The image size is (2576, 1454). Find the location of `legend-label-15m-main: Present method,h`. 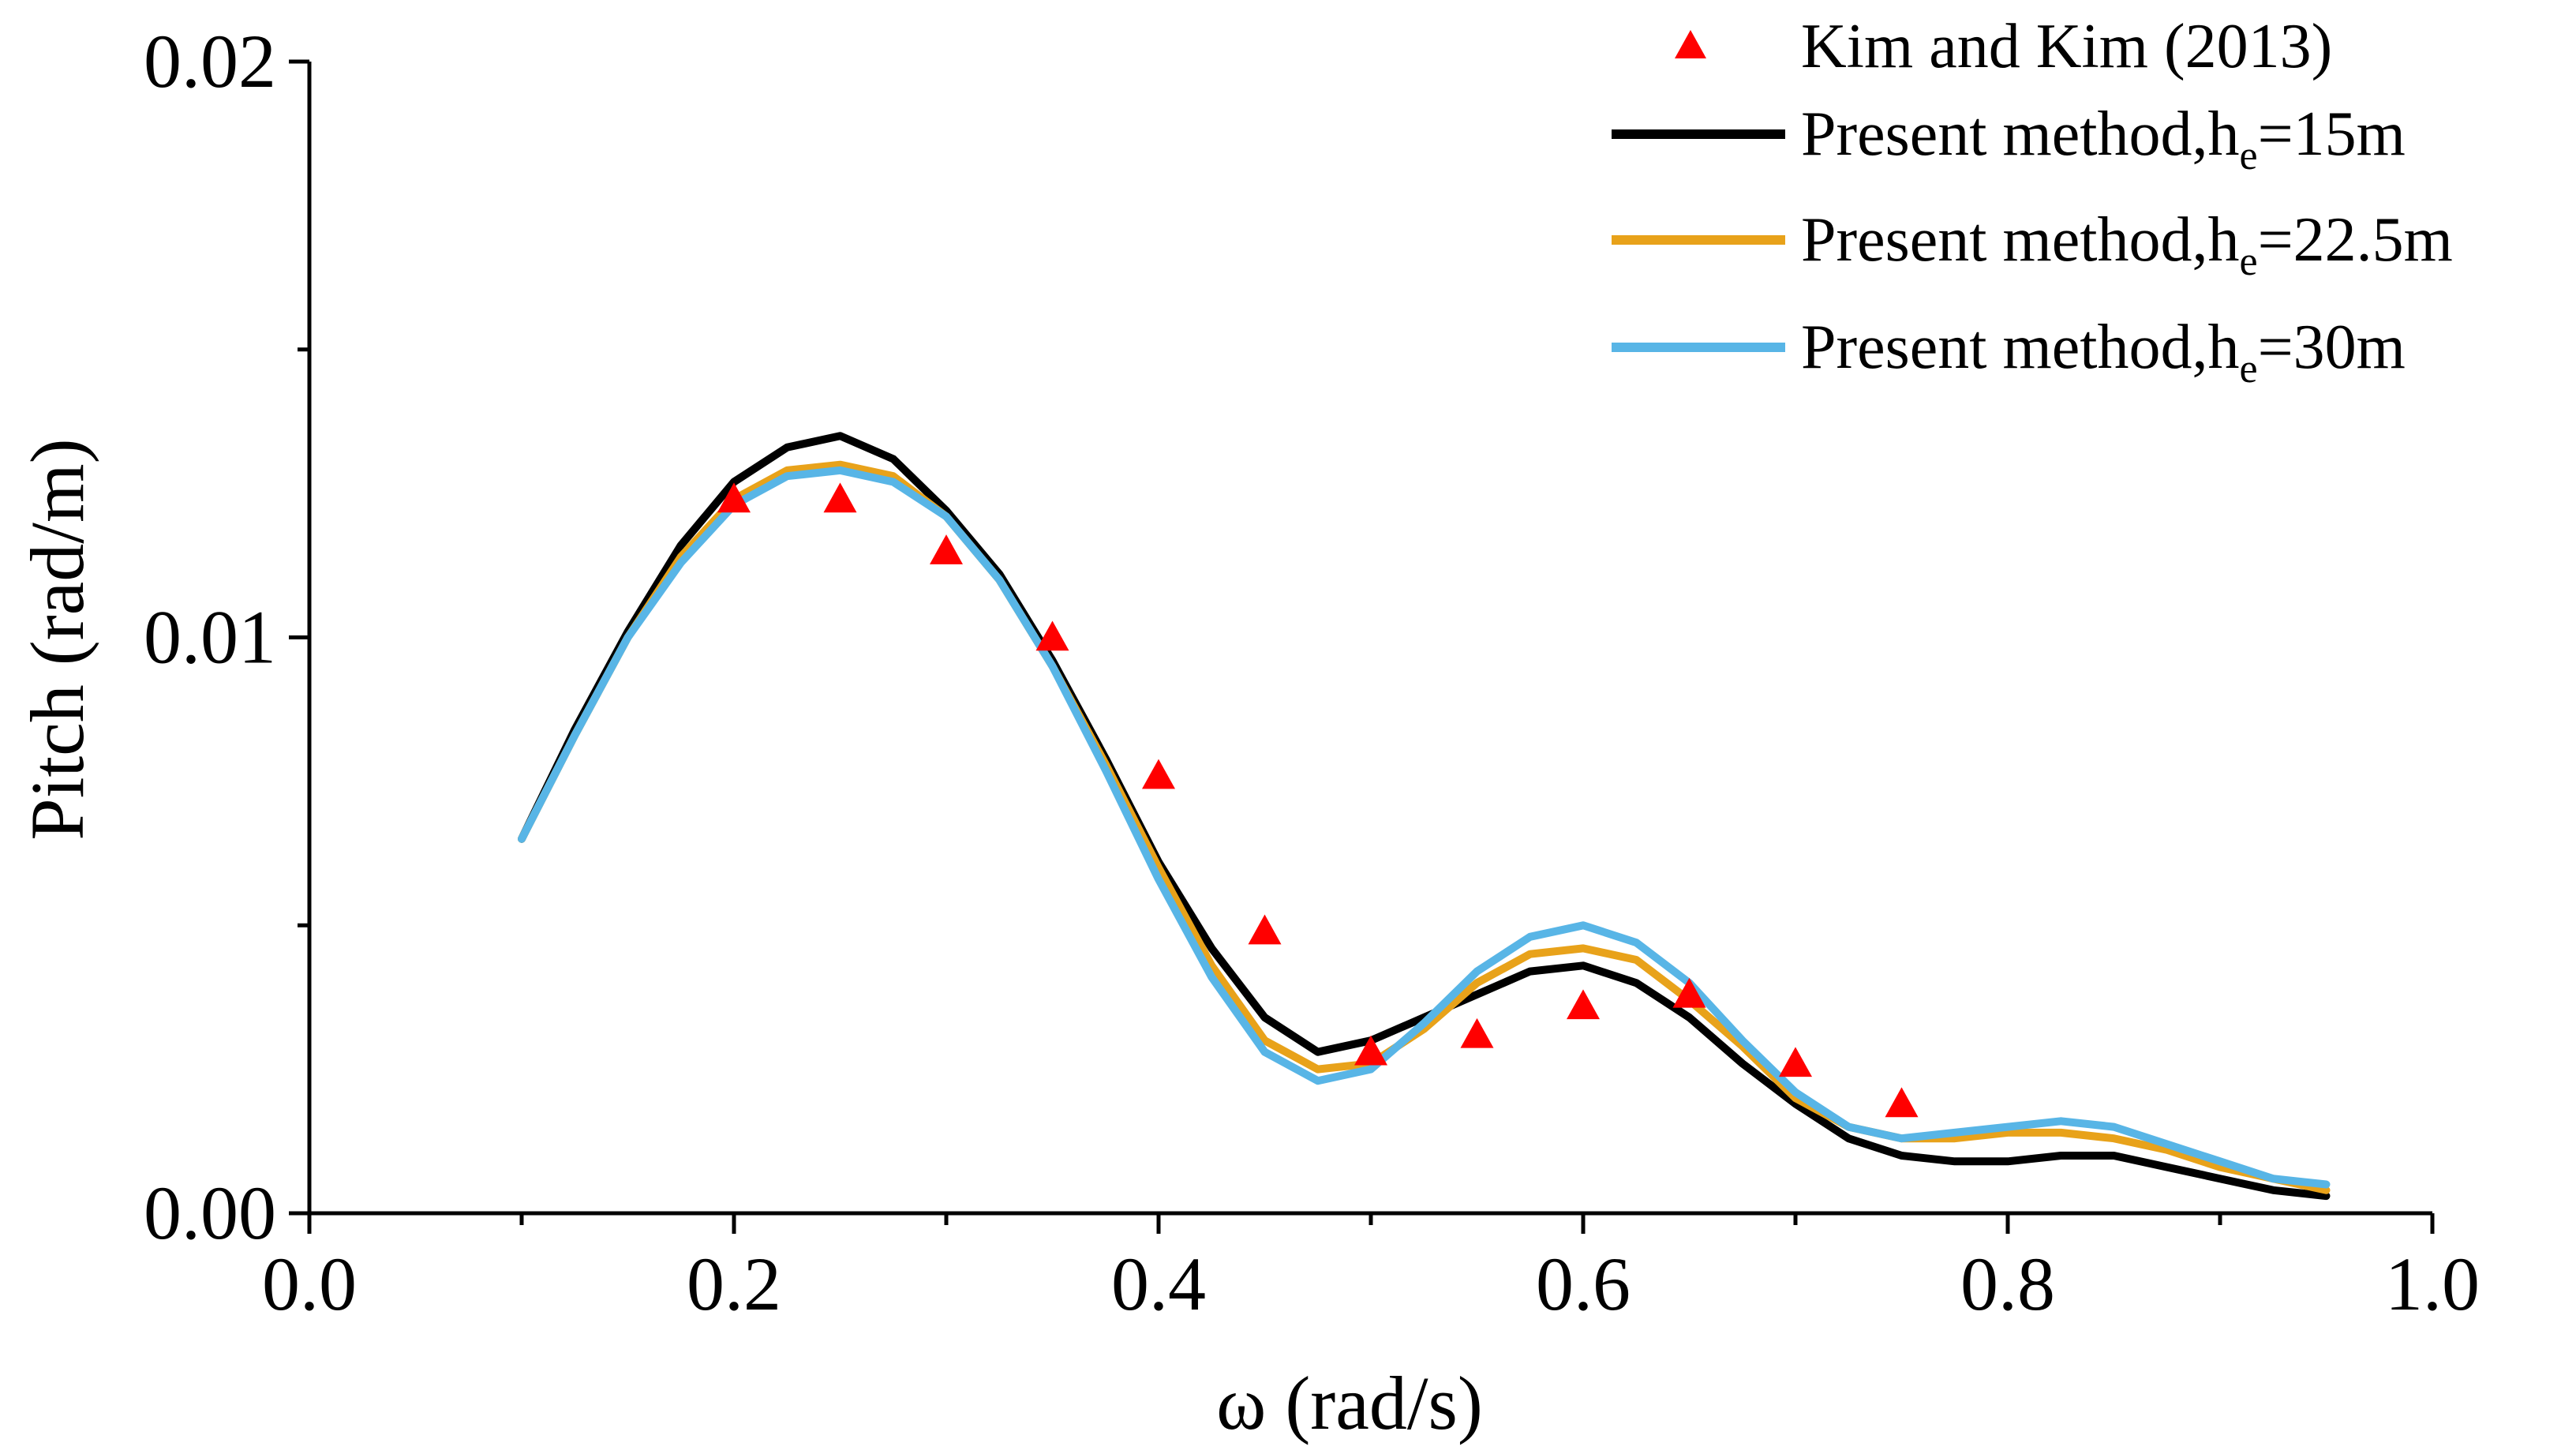

legend-label-15m-main: Present method,h is located at coordinates (2020, 134).